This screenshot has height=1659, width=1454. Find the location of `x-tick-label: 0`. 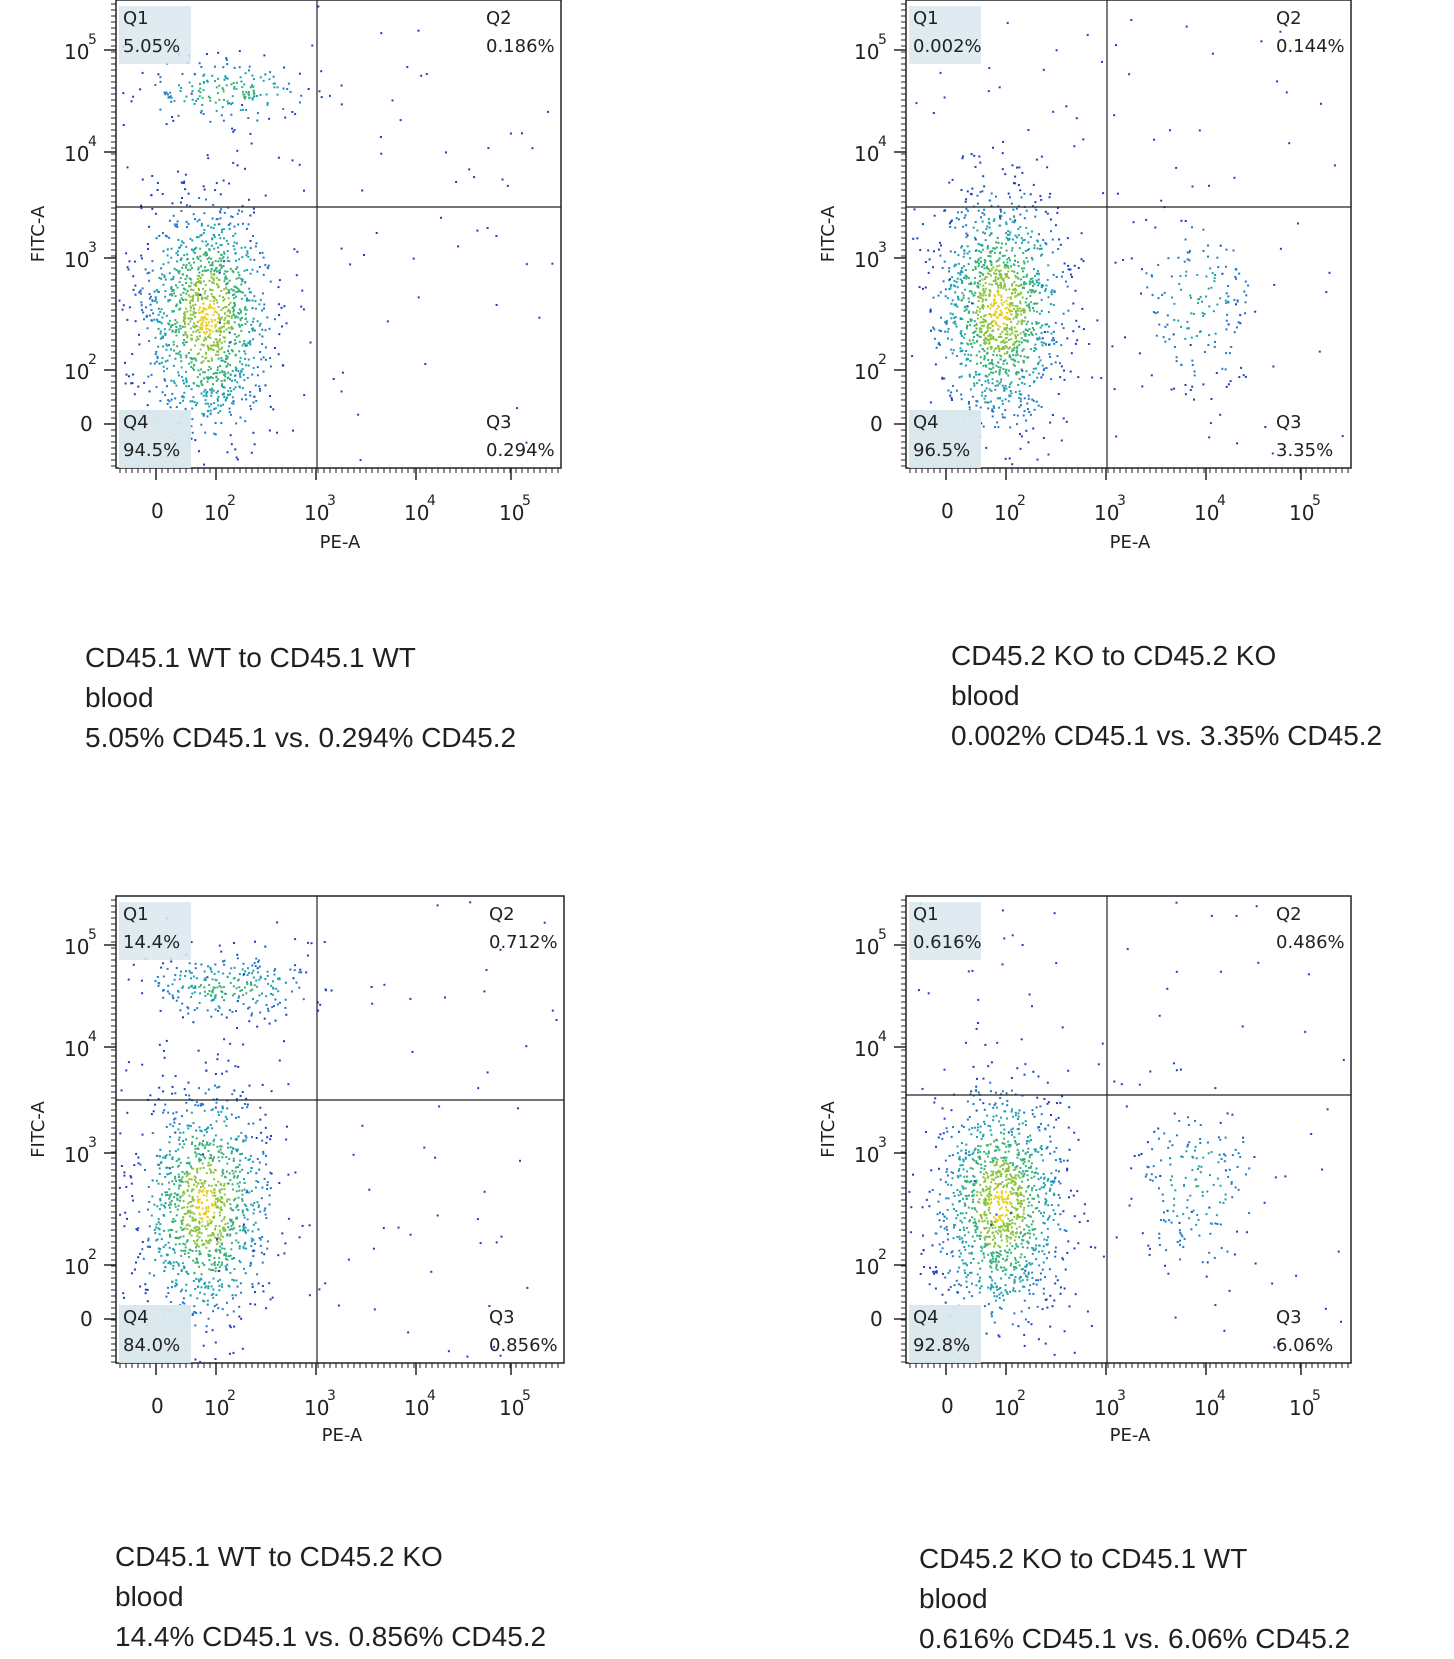

x-tick-label: 0 is located at coordinates (947, 511).